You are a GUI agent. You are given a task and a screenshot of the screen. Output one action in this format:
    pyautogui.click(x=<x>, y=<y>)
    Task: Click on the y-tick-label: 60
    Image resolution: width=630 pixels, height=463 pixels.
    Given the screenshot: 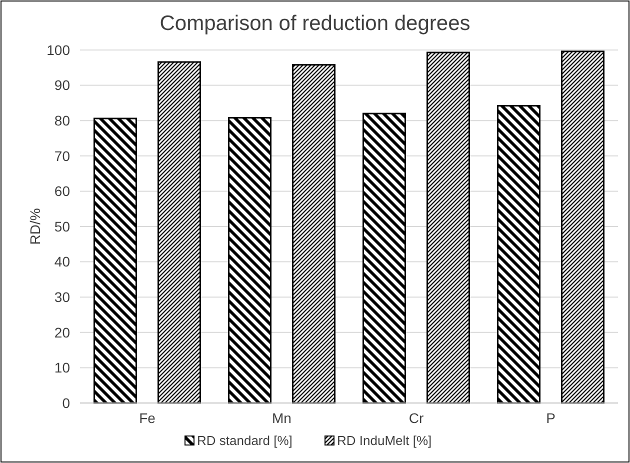 What is the action you would take?
    pyautogui.click(x=62, y=191)
    